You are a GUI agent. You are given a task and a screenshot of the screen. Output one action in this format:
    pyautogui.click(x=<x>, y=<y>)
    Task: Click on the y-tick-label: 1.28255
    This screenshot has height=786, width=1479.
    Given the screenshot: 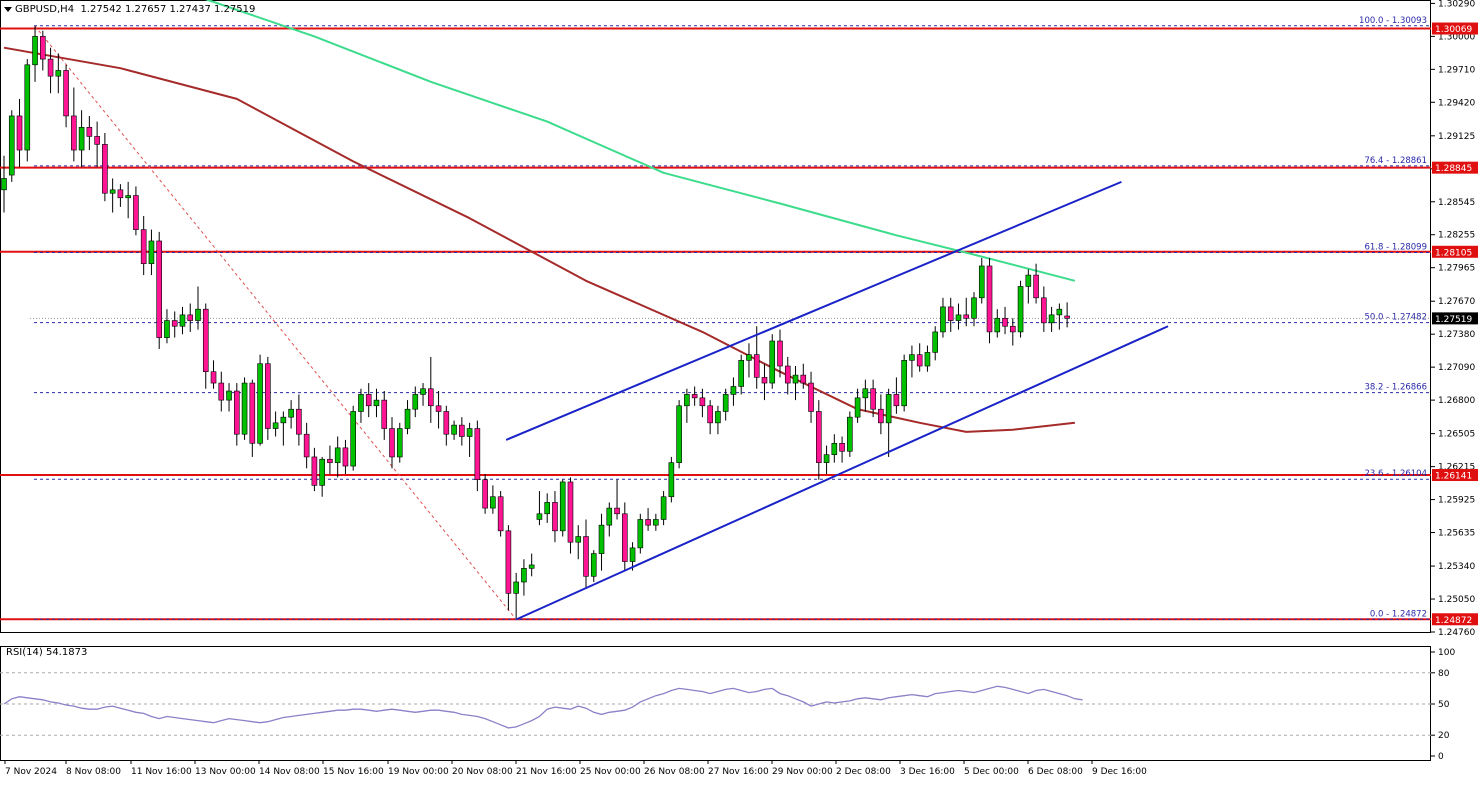 What is the action you would take?
    pyautogui.click(x=1456, y=236)
    